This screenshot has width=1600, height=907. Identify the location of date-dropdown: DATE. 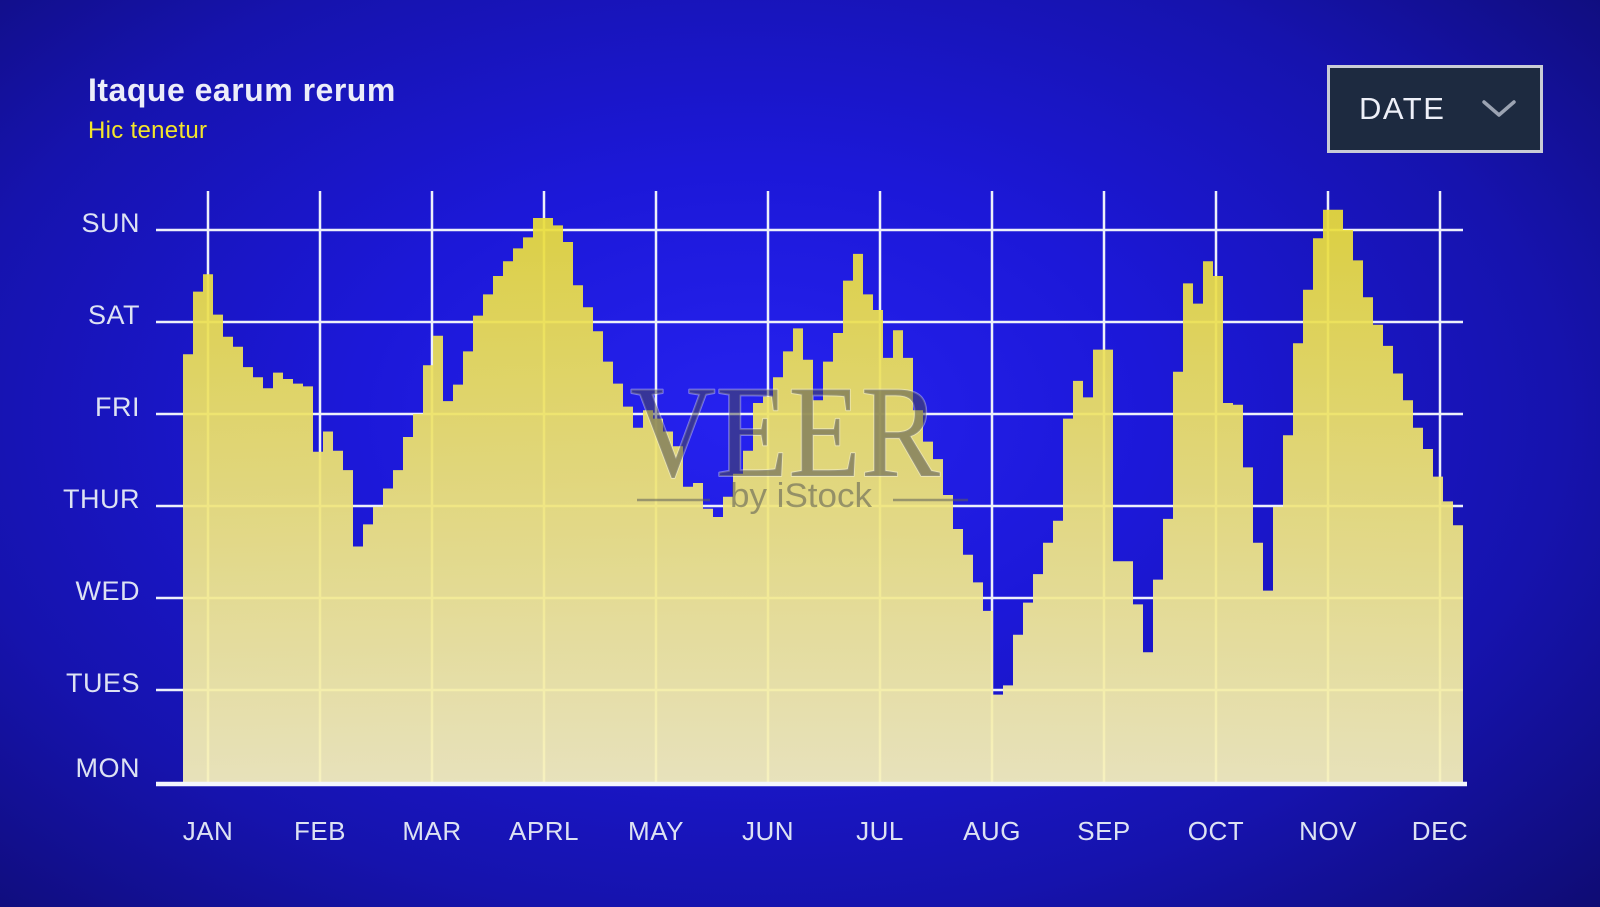
(1435, 109).